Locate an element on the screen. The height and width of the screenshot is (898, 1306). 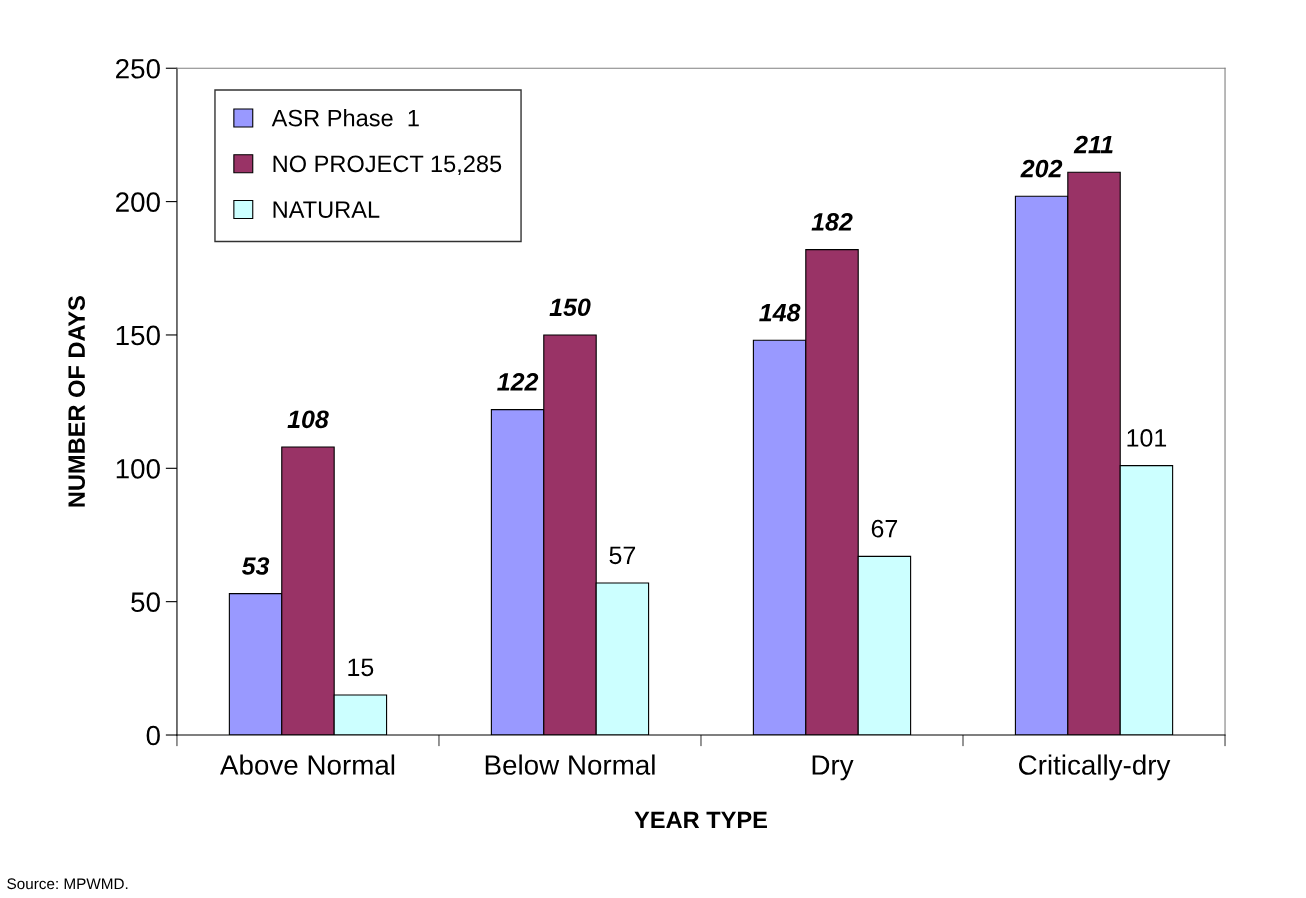
y-tick-label: 50 is located at coordinates (145, 602).